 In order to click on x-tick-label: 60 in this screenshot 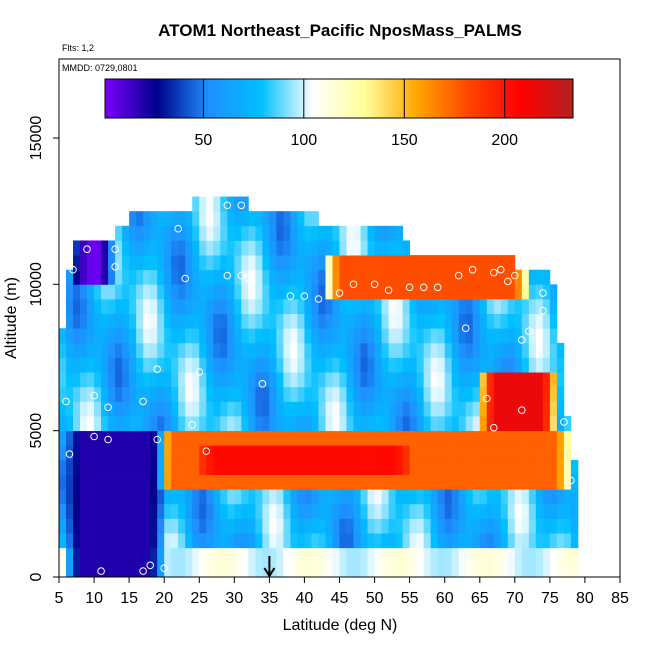, I will do `click(445, 598)`.